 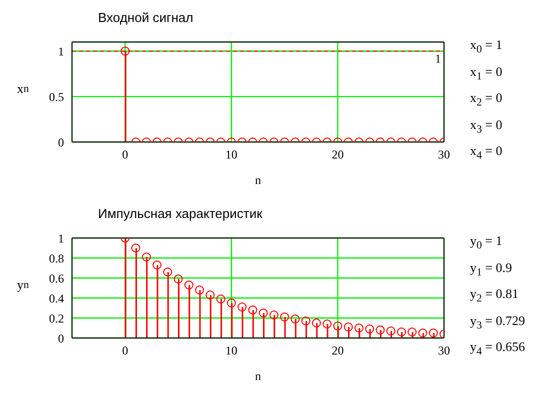 What do you see at coordinates (146, 18) in the screenshot?
I see `chart-title: Входной сигнал` at bounding box center [146, 18].